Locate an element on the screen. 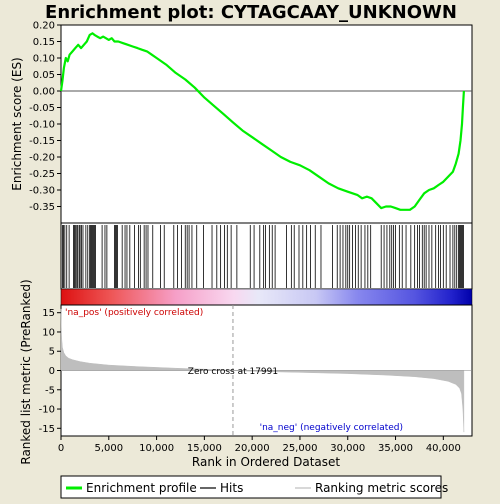 Image resolution: width=500 pixels, height=504 pixels. na-pos-label: 'na_pos' (positively correlated) is located at coordinates (134, 313).